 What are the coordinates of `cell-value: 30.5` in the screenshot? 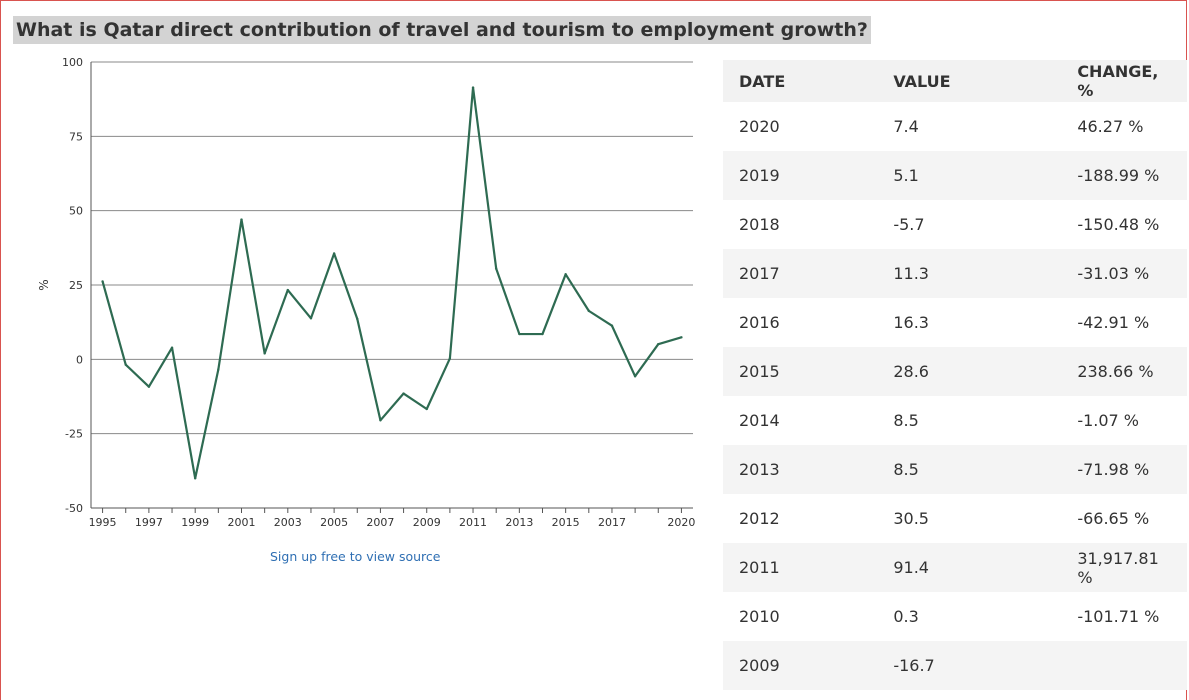 It's located at (969, 518).